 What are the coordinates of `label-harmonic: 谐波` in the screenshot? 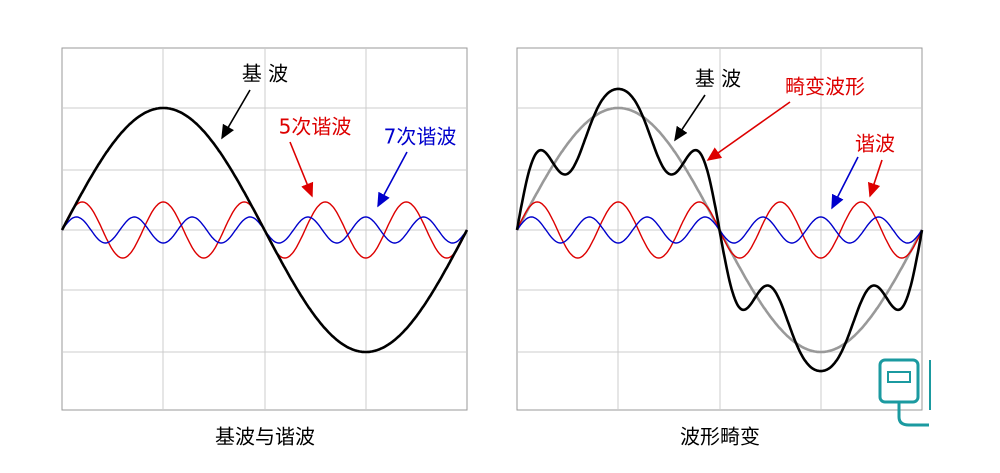 It's located at (875, 144).